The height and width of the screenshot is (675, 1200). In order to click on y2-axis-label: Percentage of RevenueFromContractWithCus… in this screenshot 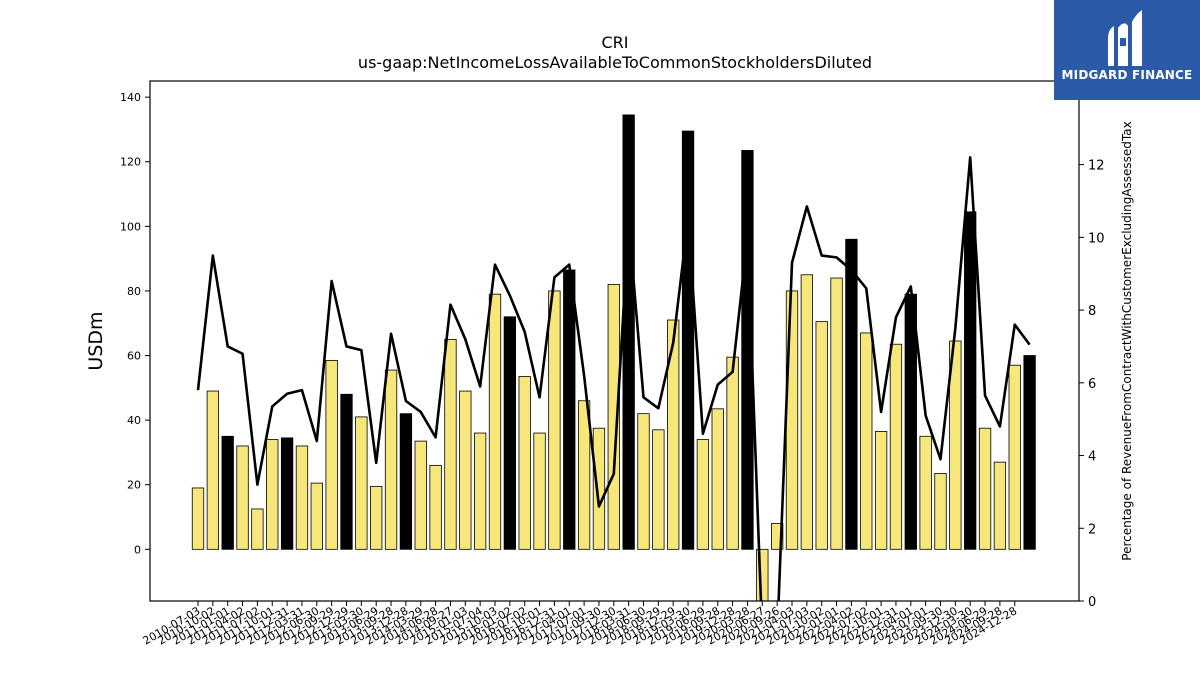, I will do `click(1127, 340)`.